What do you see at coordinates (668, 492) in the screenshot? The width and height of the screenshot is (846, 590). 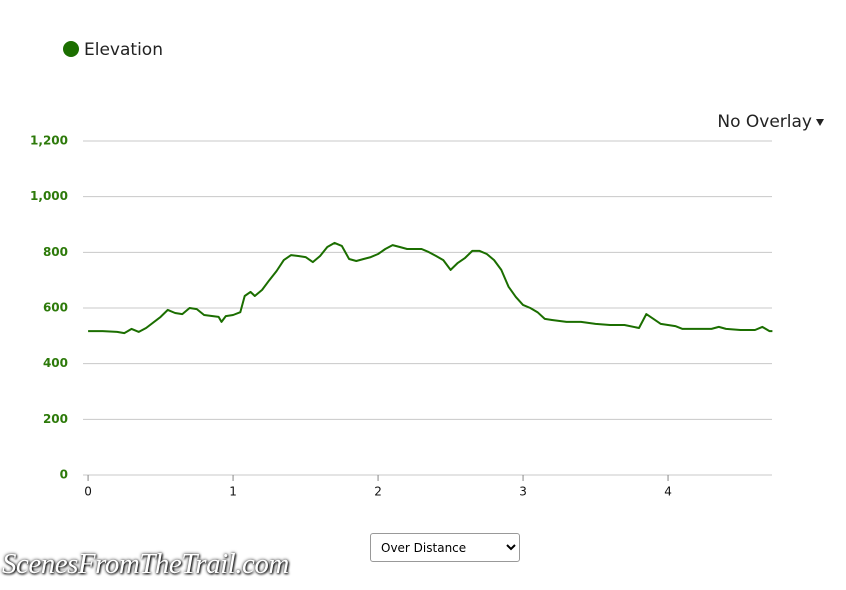 I see `x-tick-label: 4` at bounding box center [668, 492].